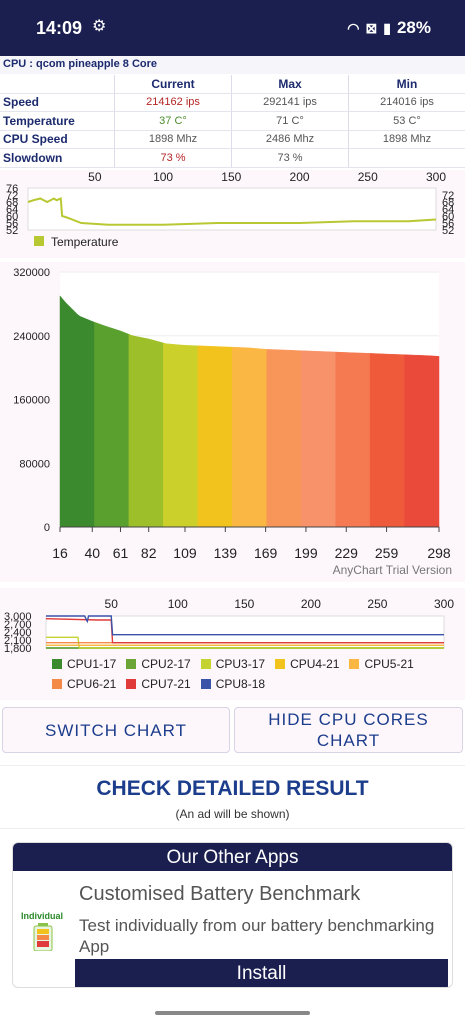  What do you see at coordinates (166, 664) in the screenshot?
I see `cores-legend-label: CPU2-17` at bounding box center [166, 664].